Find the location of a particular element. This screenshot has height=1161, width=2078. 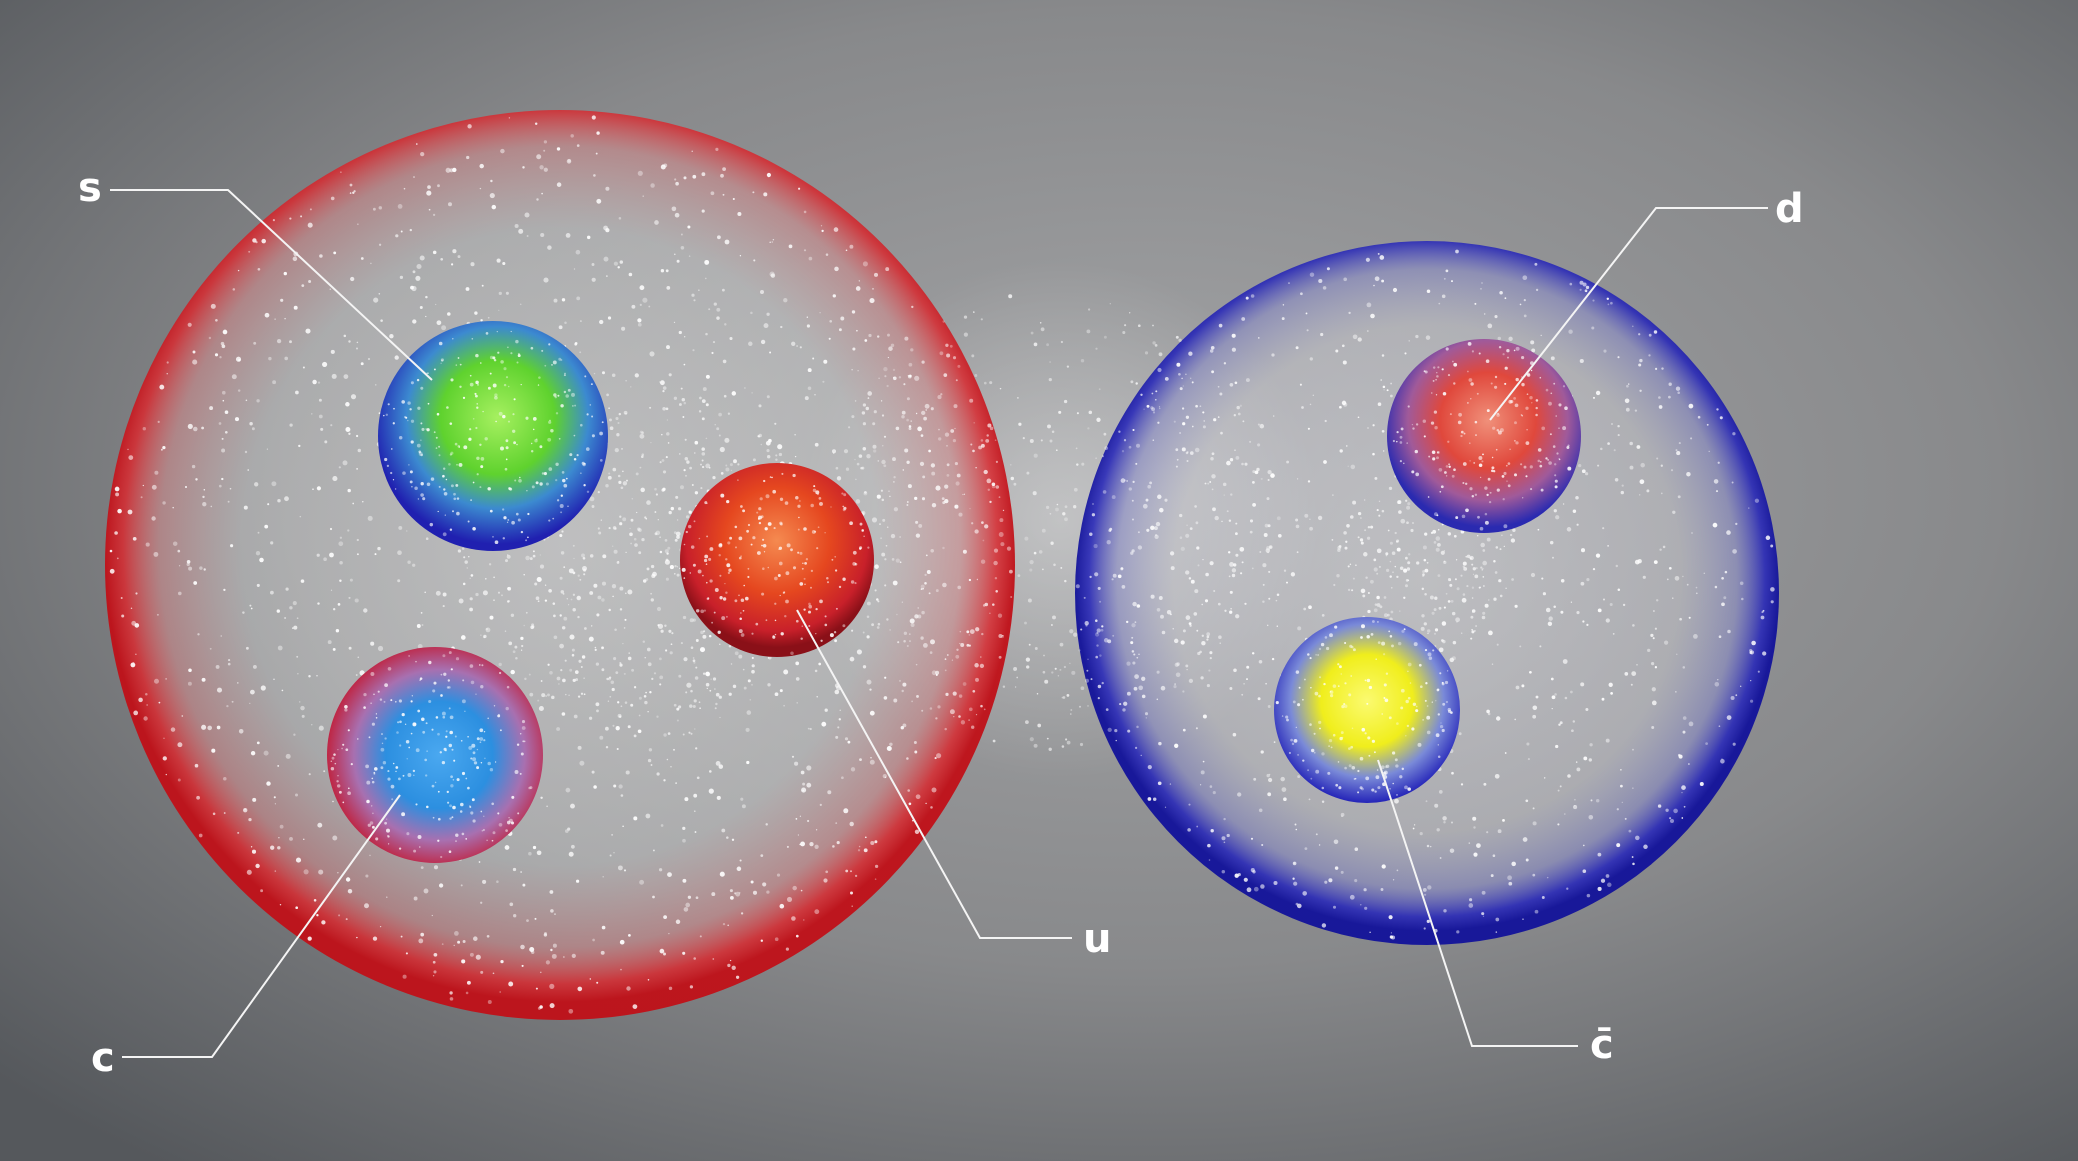

leader-line-s is located at coordinates (271, 285).